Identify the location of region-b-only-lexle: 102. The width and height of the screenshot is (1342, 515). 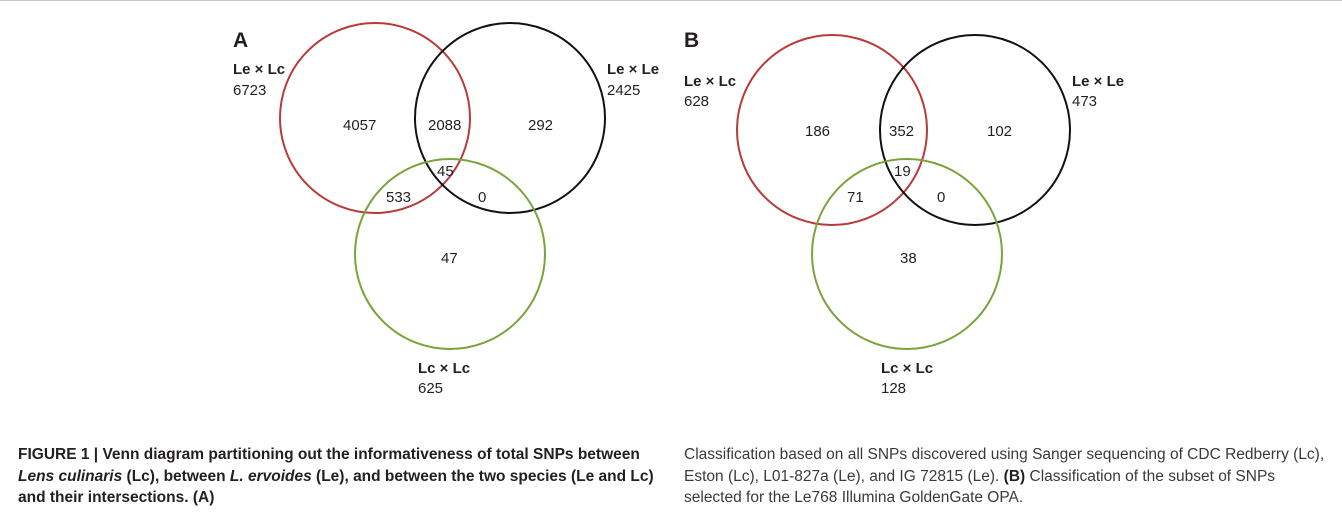
(999, 131).